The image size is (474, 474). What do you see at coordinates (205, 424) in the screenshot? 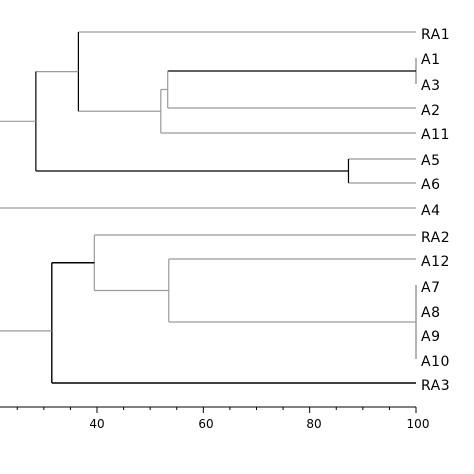
I see `tick-label-60: 60` at bounding box center [205, 424].